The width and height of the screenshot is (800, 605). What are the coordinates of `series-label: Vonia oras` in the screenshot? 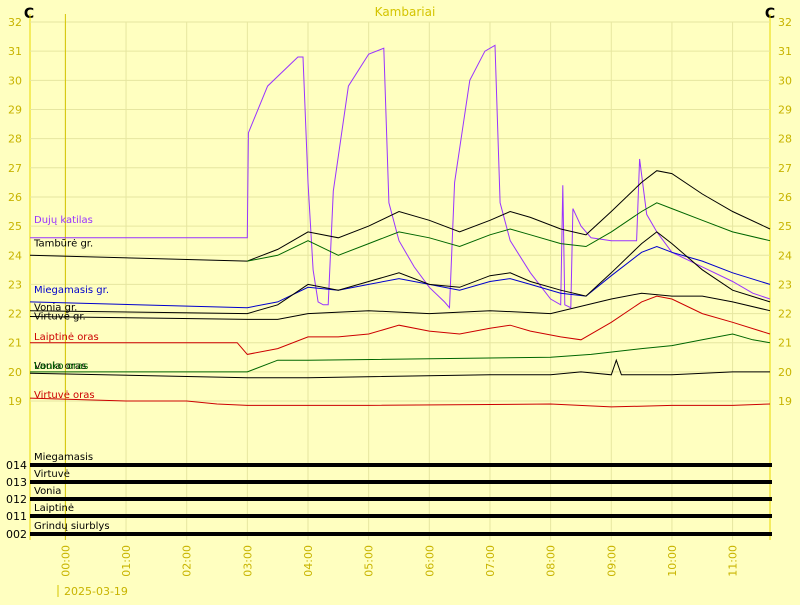 It's located at (60, 366).